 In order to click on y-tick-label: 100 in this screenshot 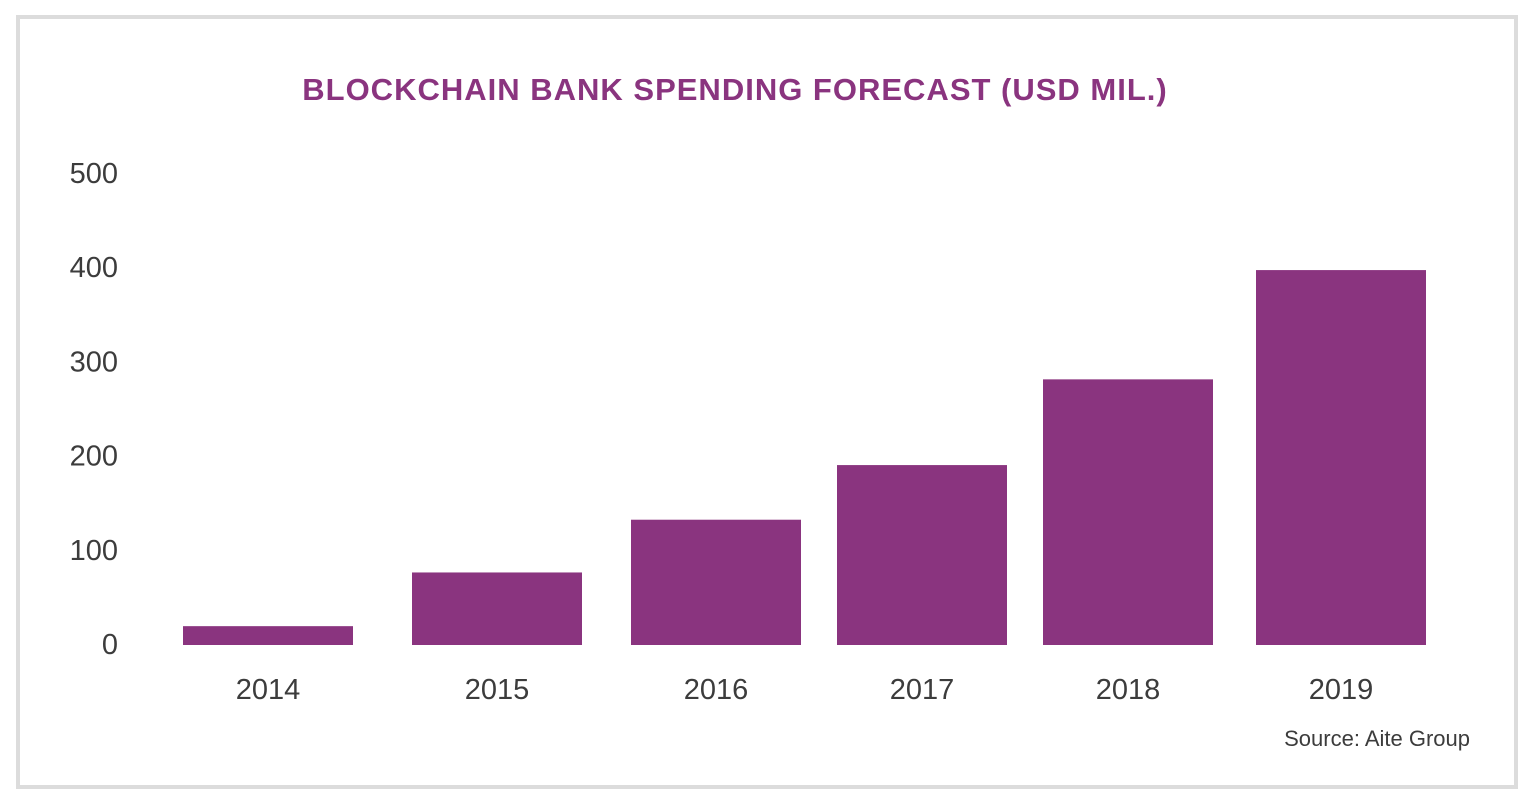, I will do `click(94, 551)`.